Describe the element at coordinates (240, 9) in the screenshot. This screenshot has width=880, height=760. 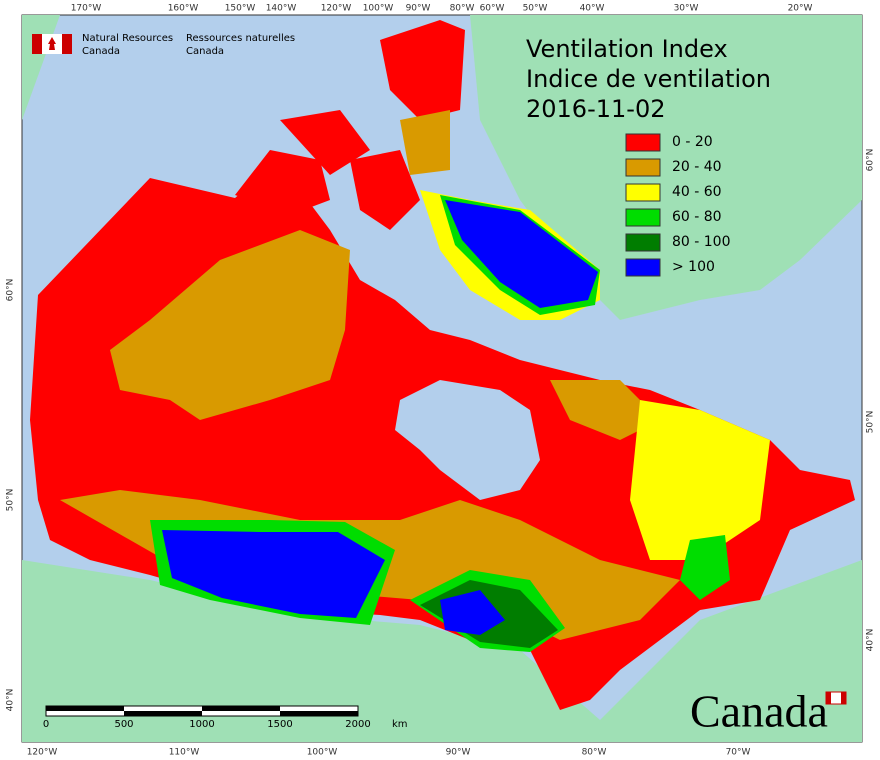
I see `lon-label: 150°W` at that location.